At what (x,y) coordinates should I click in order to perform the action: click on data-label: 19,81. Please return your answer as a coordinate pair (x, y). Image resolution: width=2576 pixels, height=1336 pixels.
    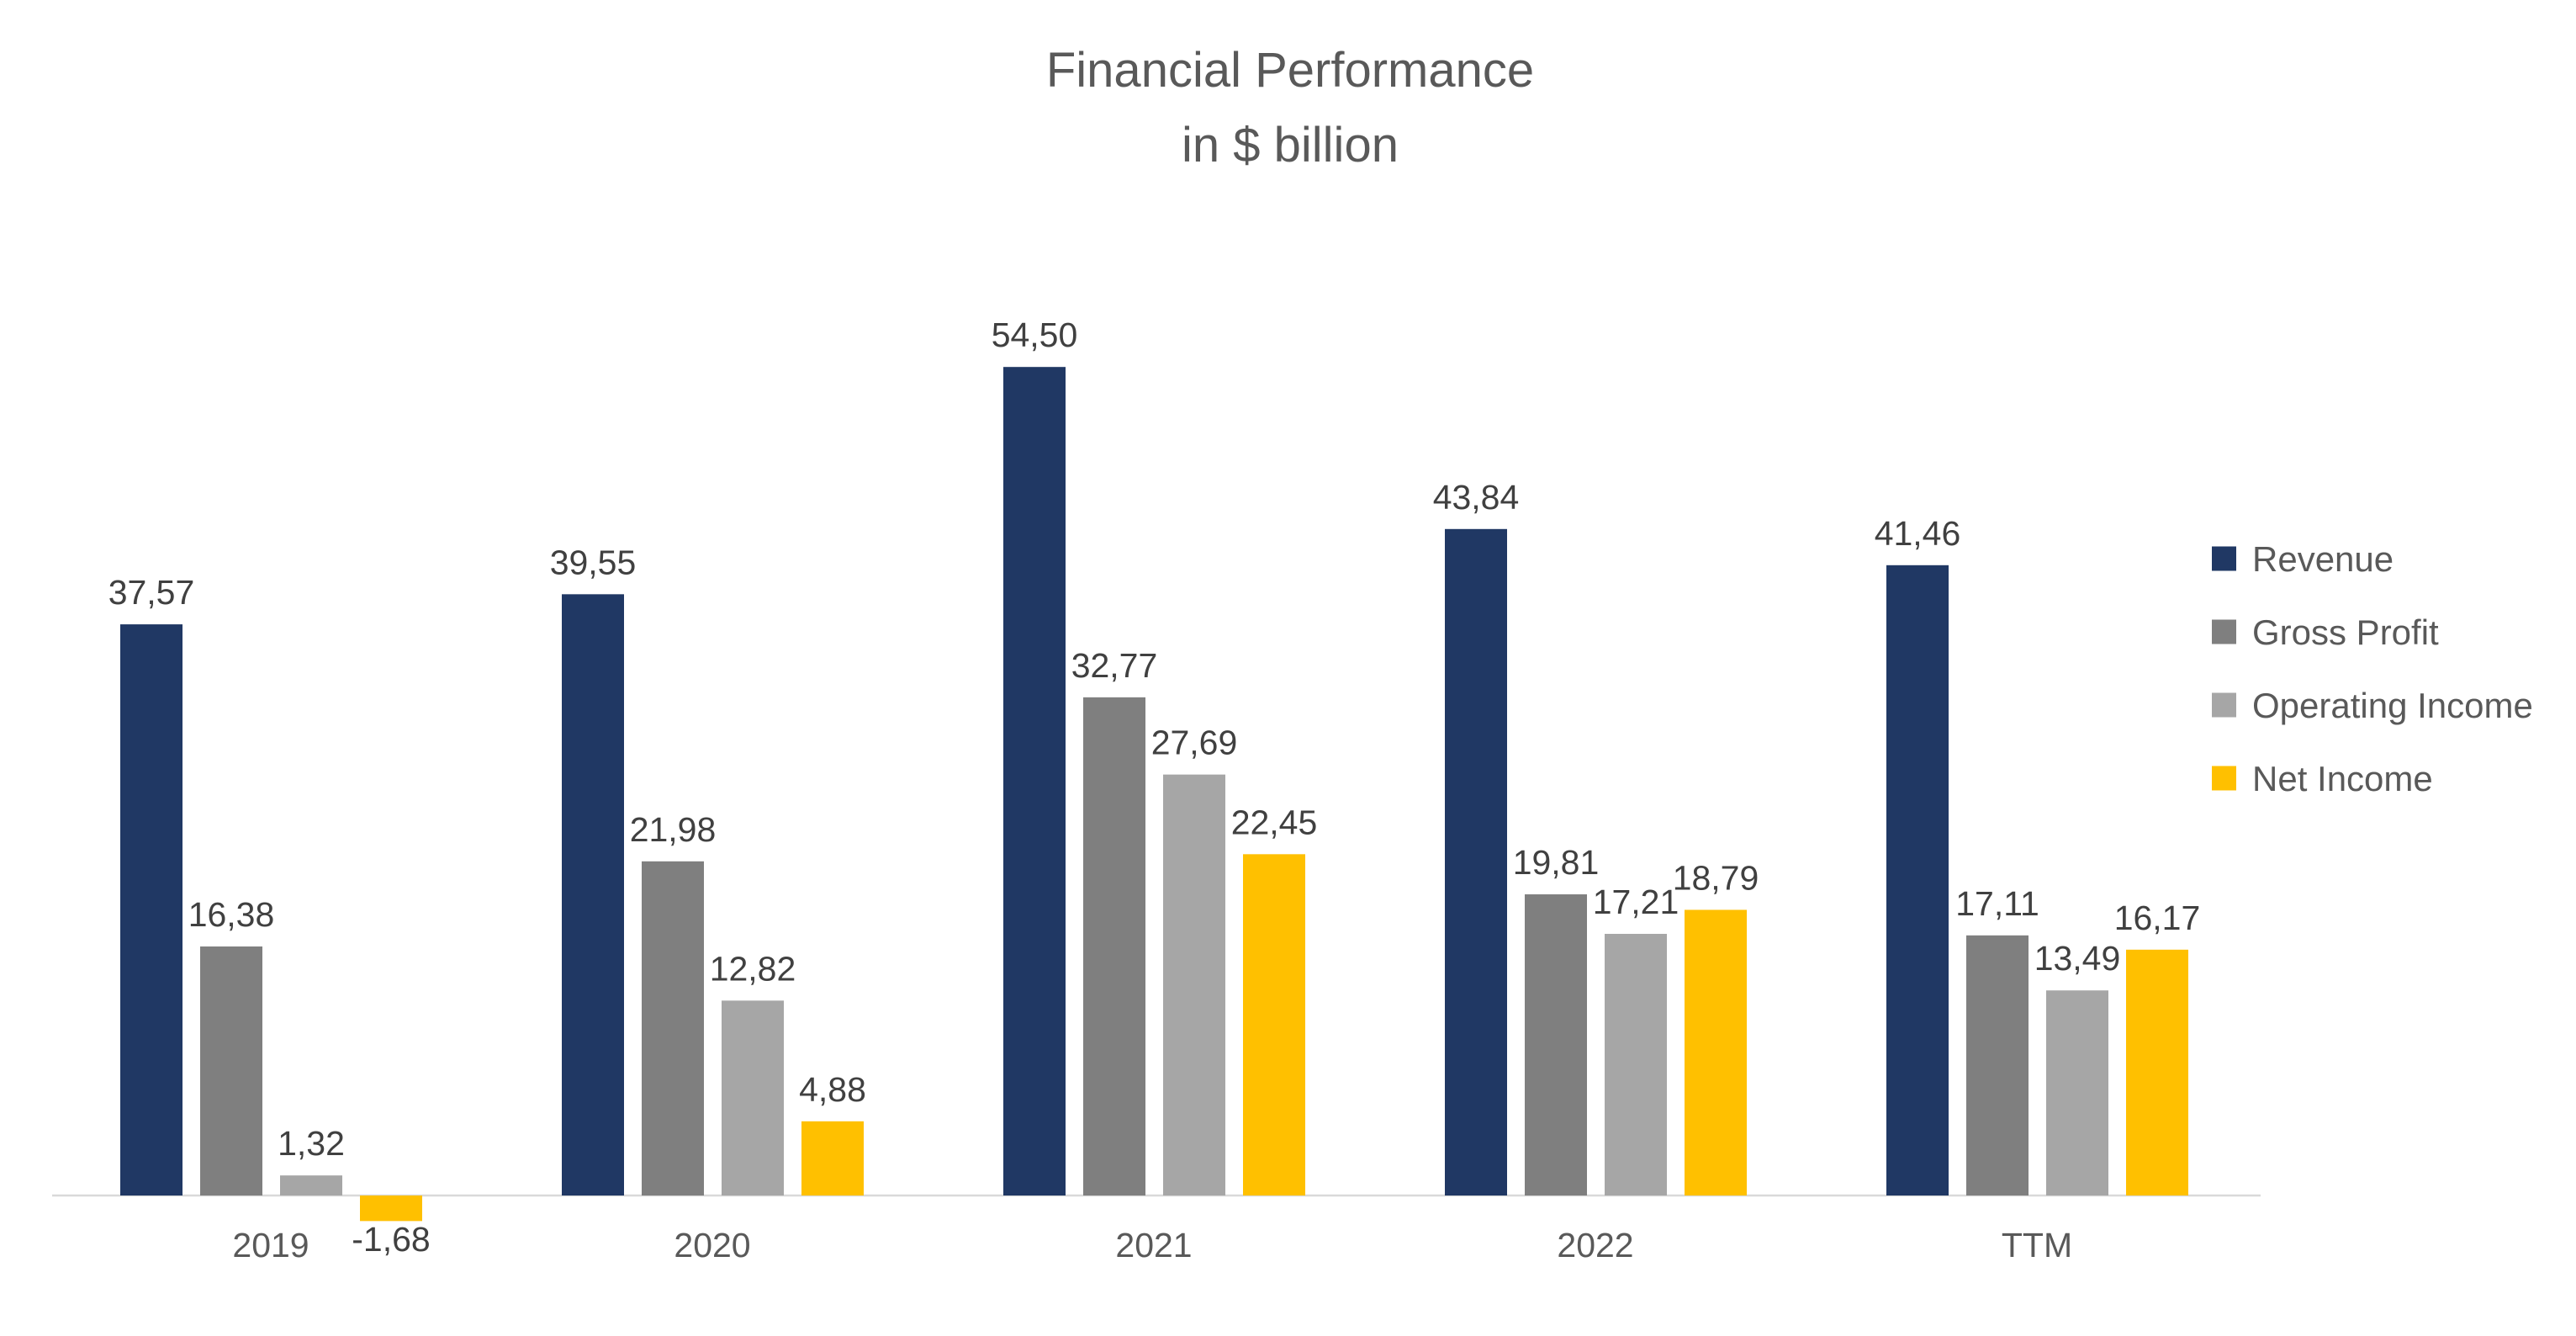
    Looking at the image, I should click on (1556, 862).